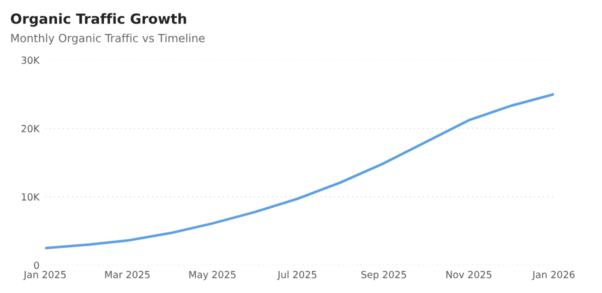 This screenshot has height=293, width=602. What do you see at coordinates (31, 60) in the screenshot?
I see `y-tick-label: 30K` at bounding box center [31, 60].